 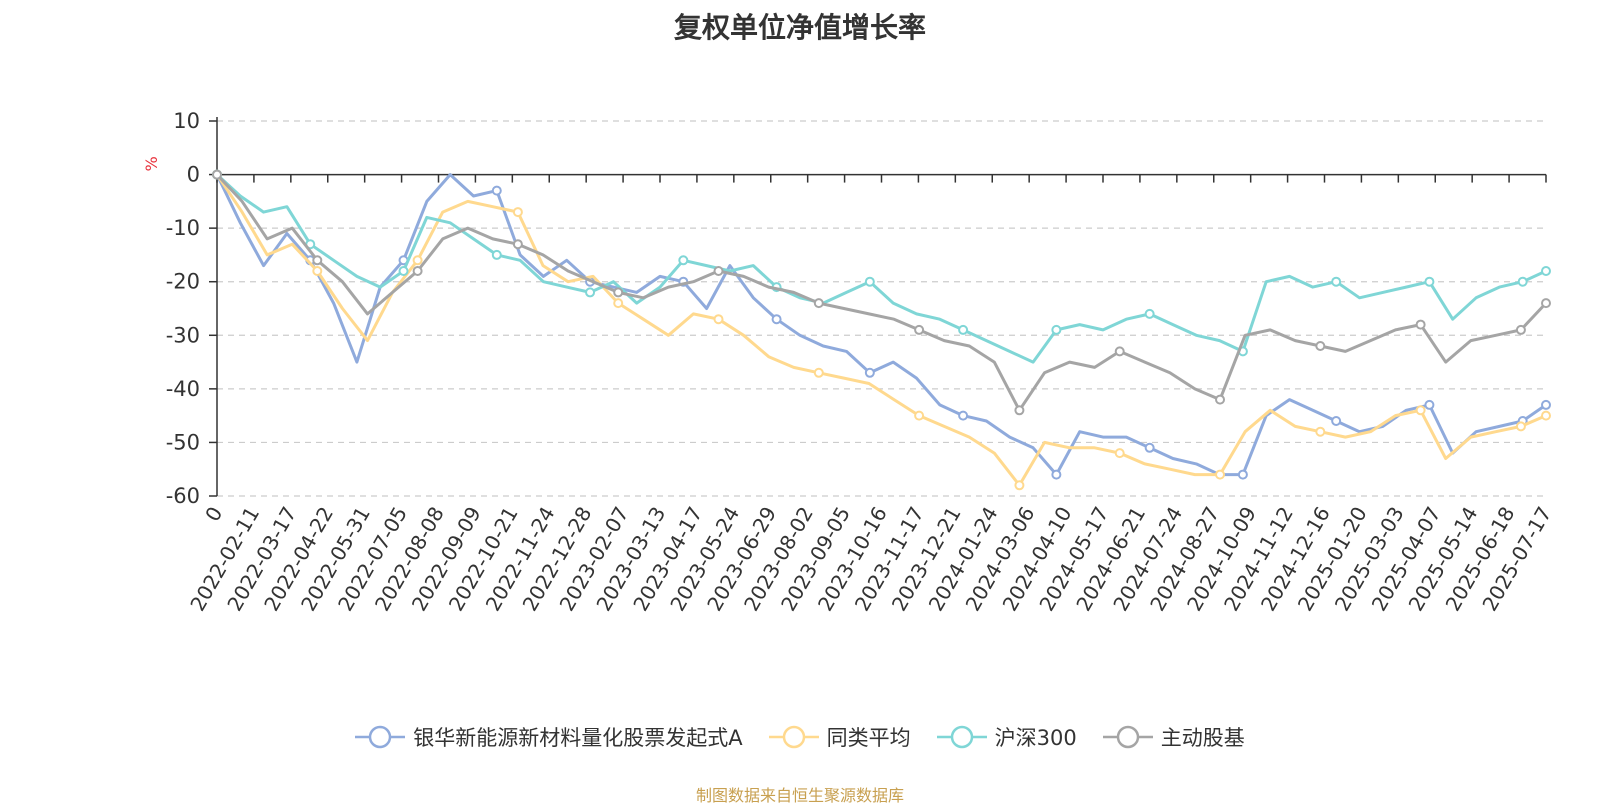 I want to click on y-tick-label: 10, so click(x=186, y=121).